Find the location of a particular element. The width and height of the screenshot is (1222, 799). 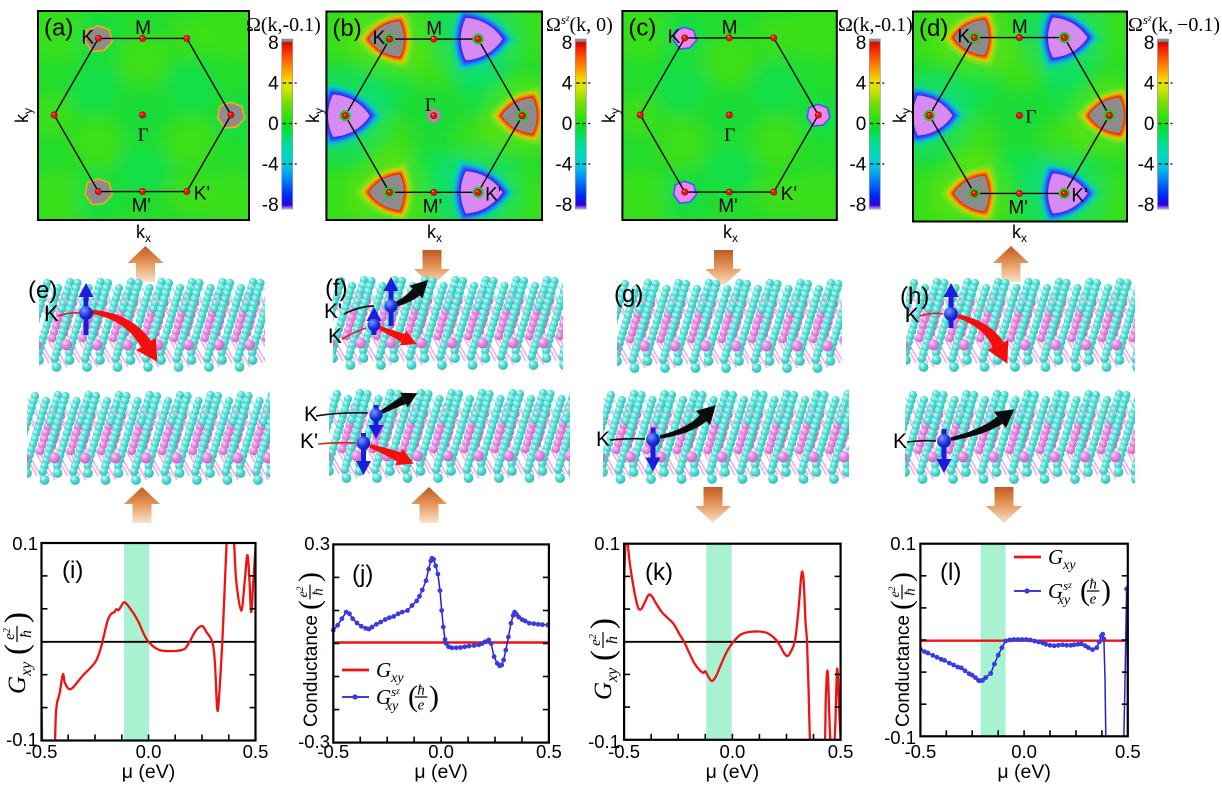

svg-text: (k) is located at coordinates (659, 572).